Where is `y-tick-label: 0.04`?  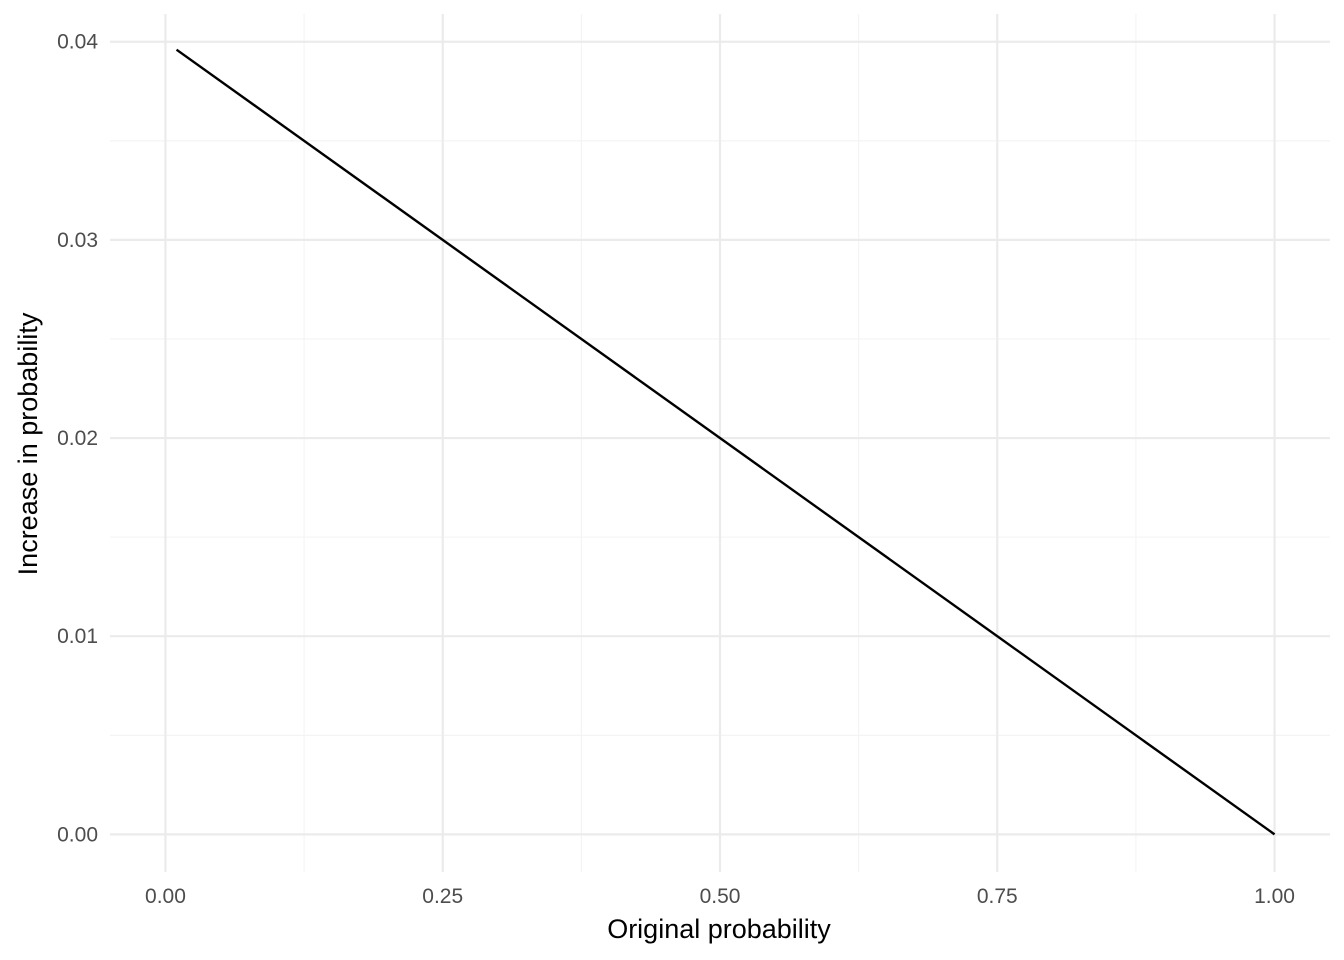
y-tick-label: 0.04 is located at coordinates (77, 42).